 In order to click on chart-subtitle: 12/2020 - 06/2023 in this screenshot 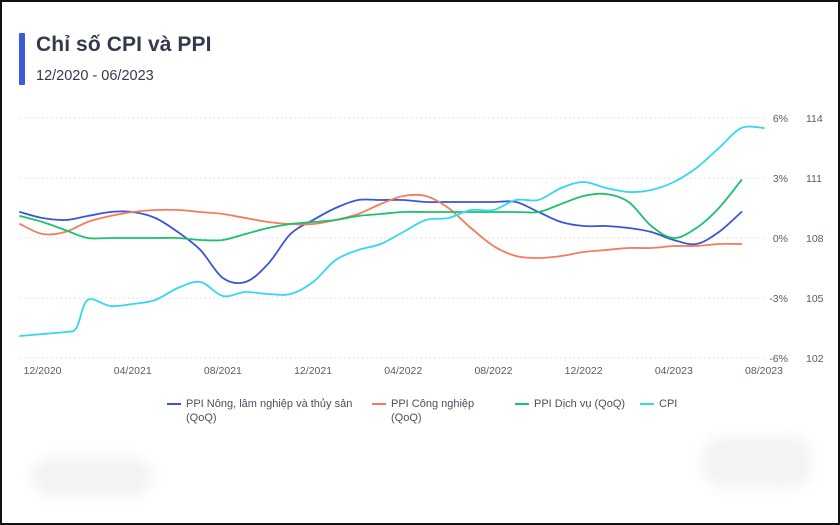, I will do `click(95, 76)`.